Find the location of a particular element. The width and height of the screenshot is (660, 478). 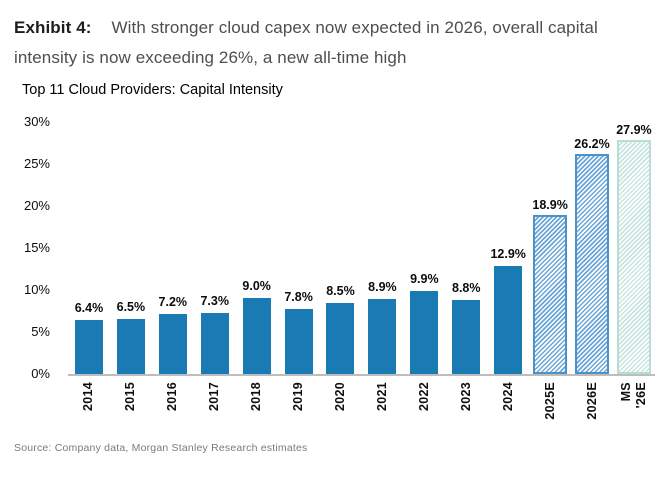

y-tick-label-10pct: 10% is located at coordinates (36, 289).